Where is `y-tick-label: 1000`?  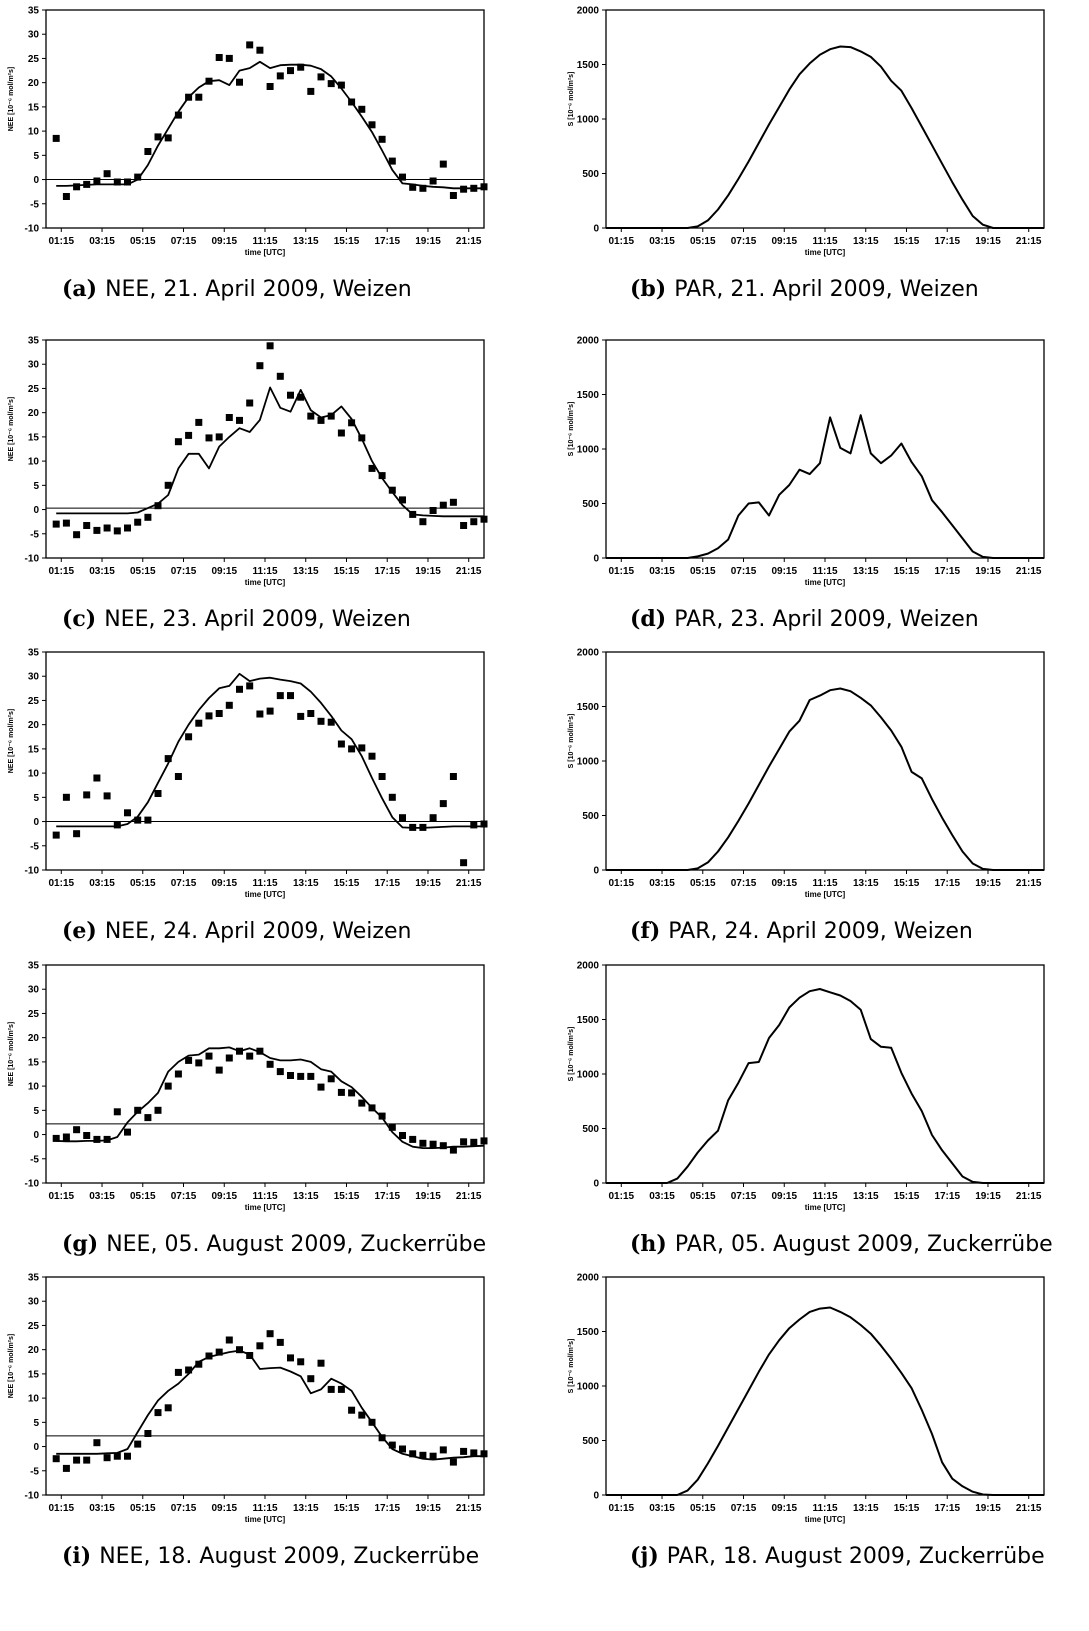 y-tick-label: 1000 is located at coordinates (588, 762).